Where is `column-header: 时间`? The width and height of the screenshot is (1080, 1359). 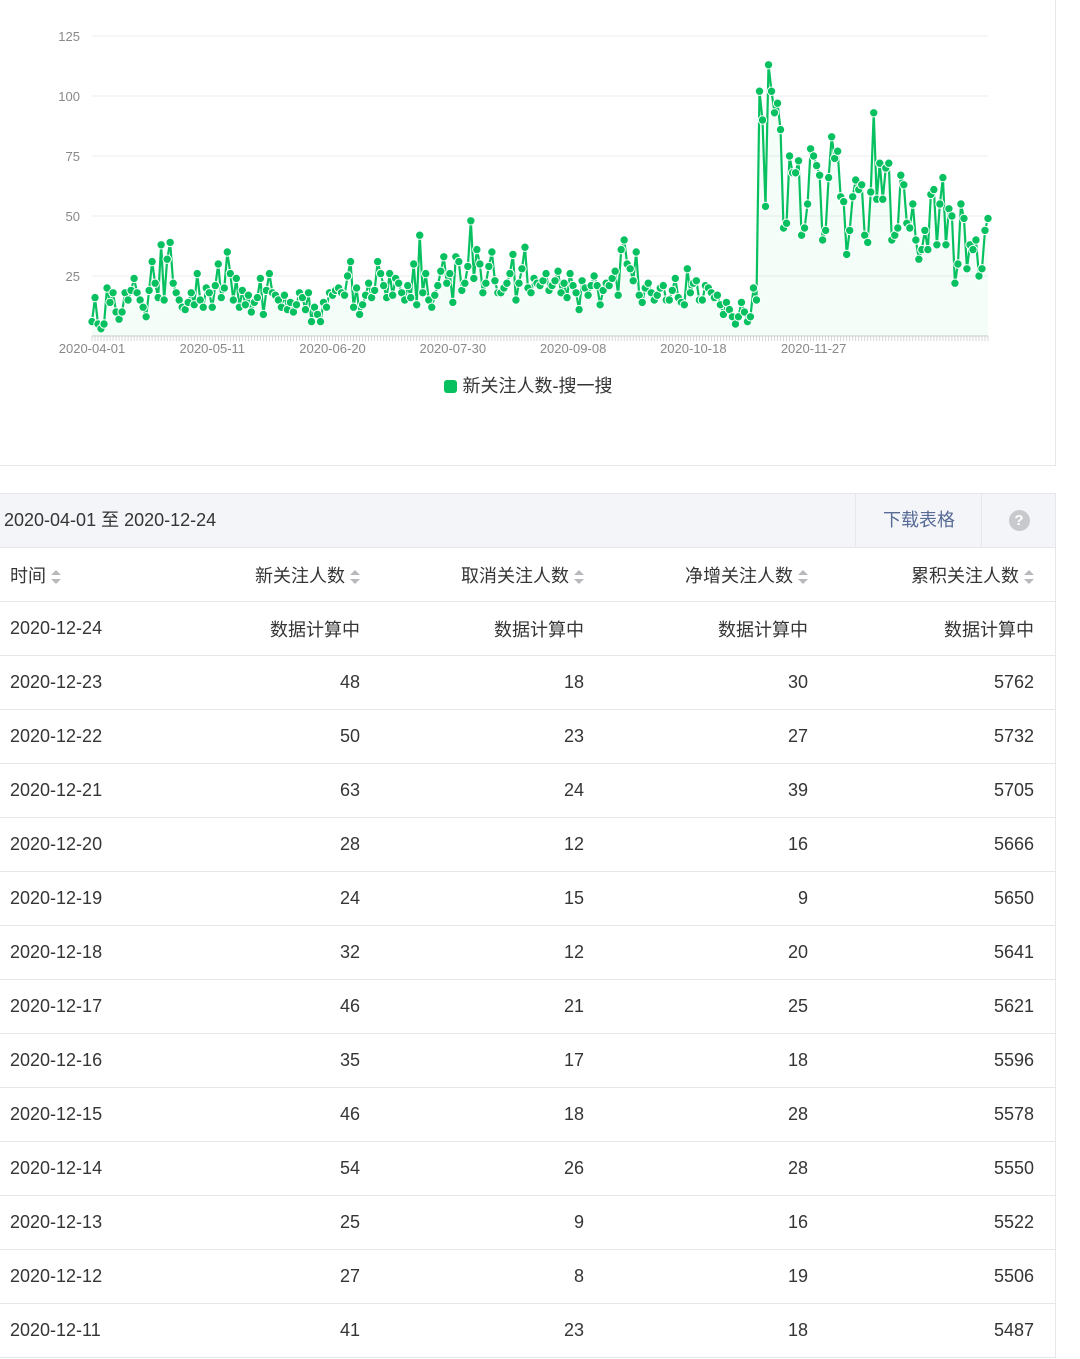
column-header: 时间 is located at coordinates (75, 575).